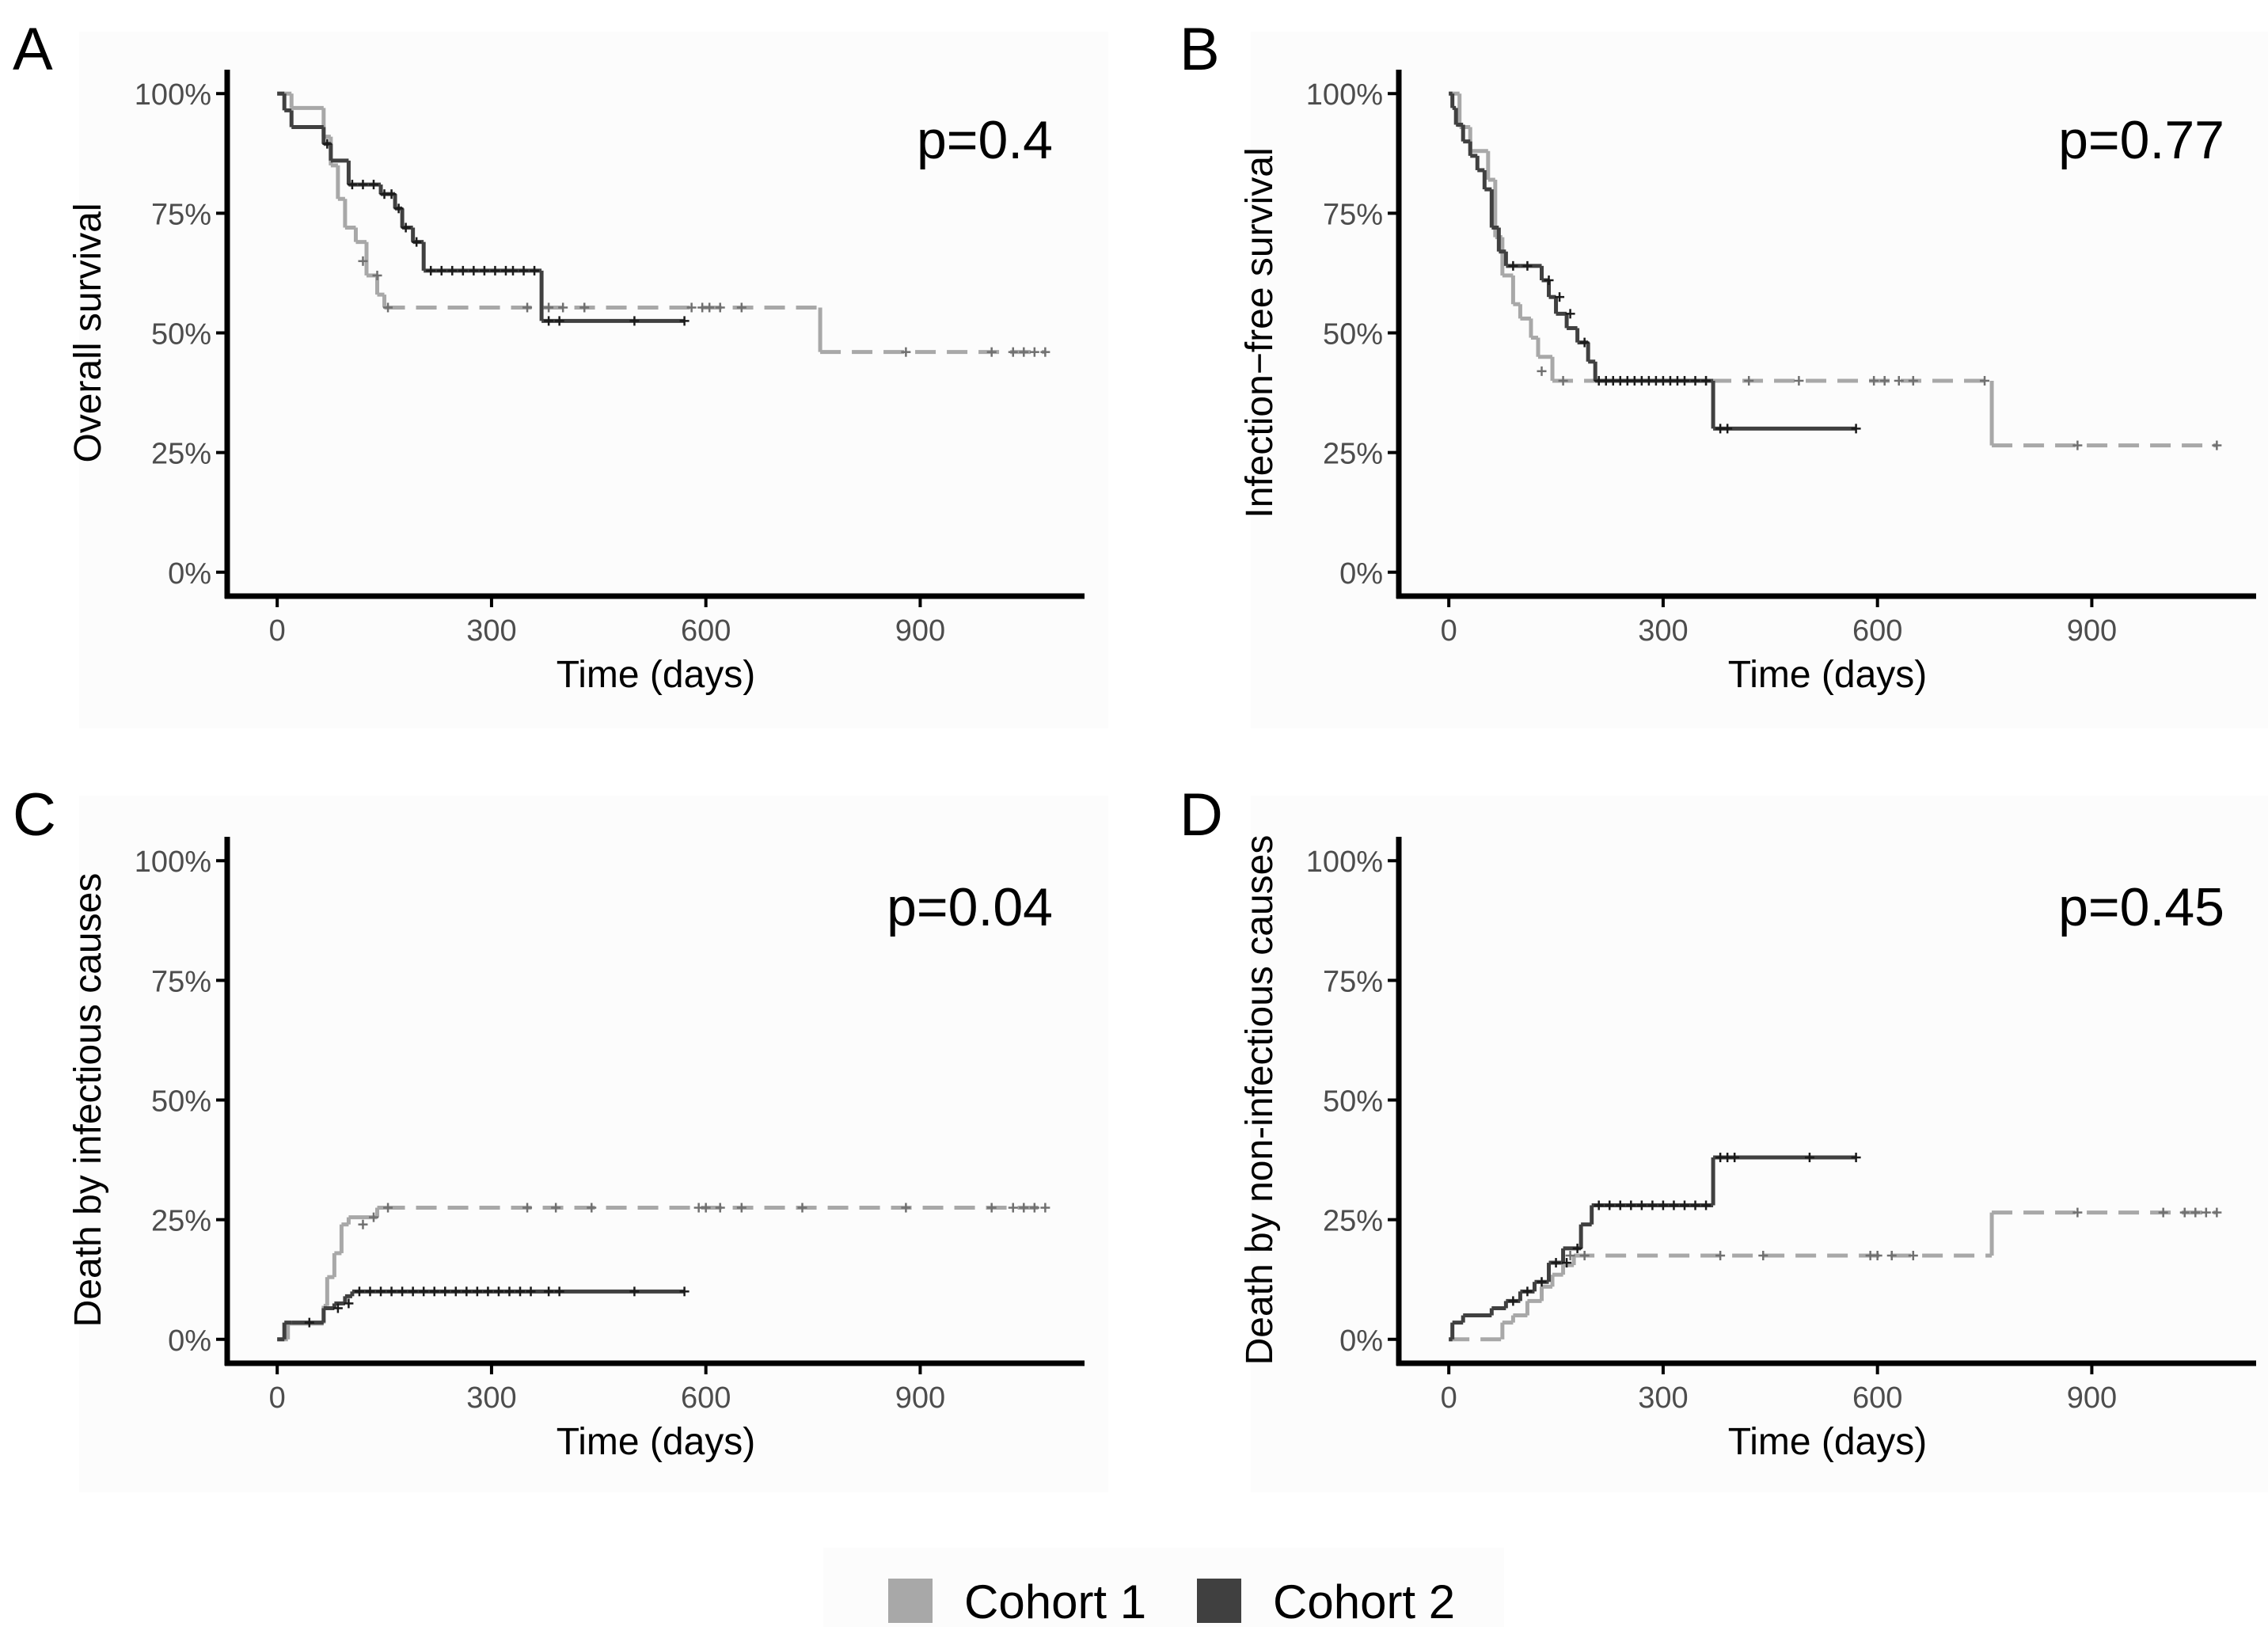 The width and height of the screenshot is (2268, 1634). What do you see at coordinates (88, 332) in the screenshot?
I see `y-axis-label: Overall survival` at bounding box center [88, 332].